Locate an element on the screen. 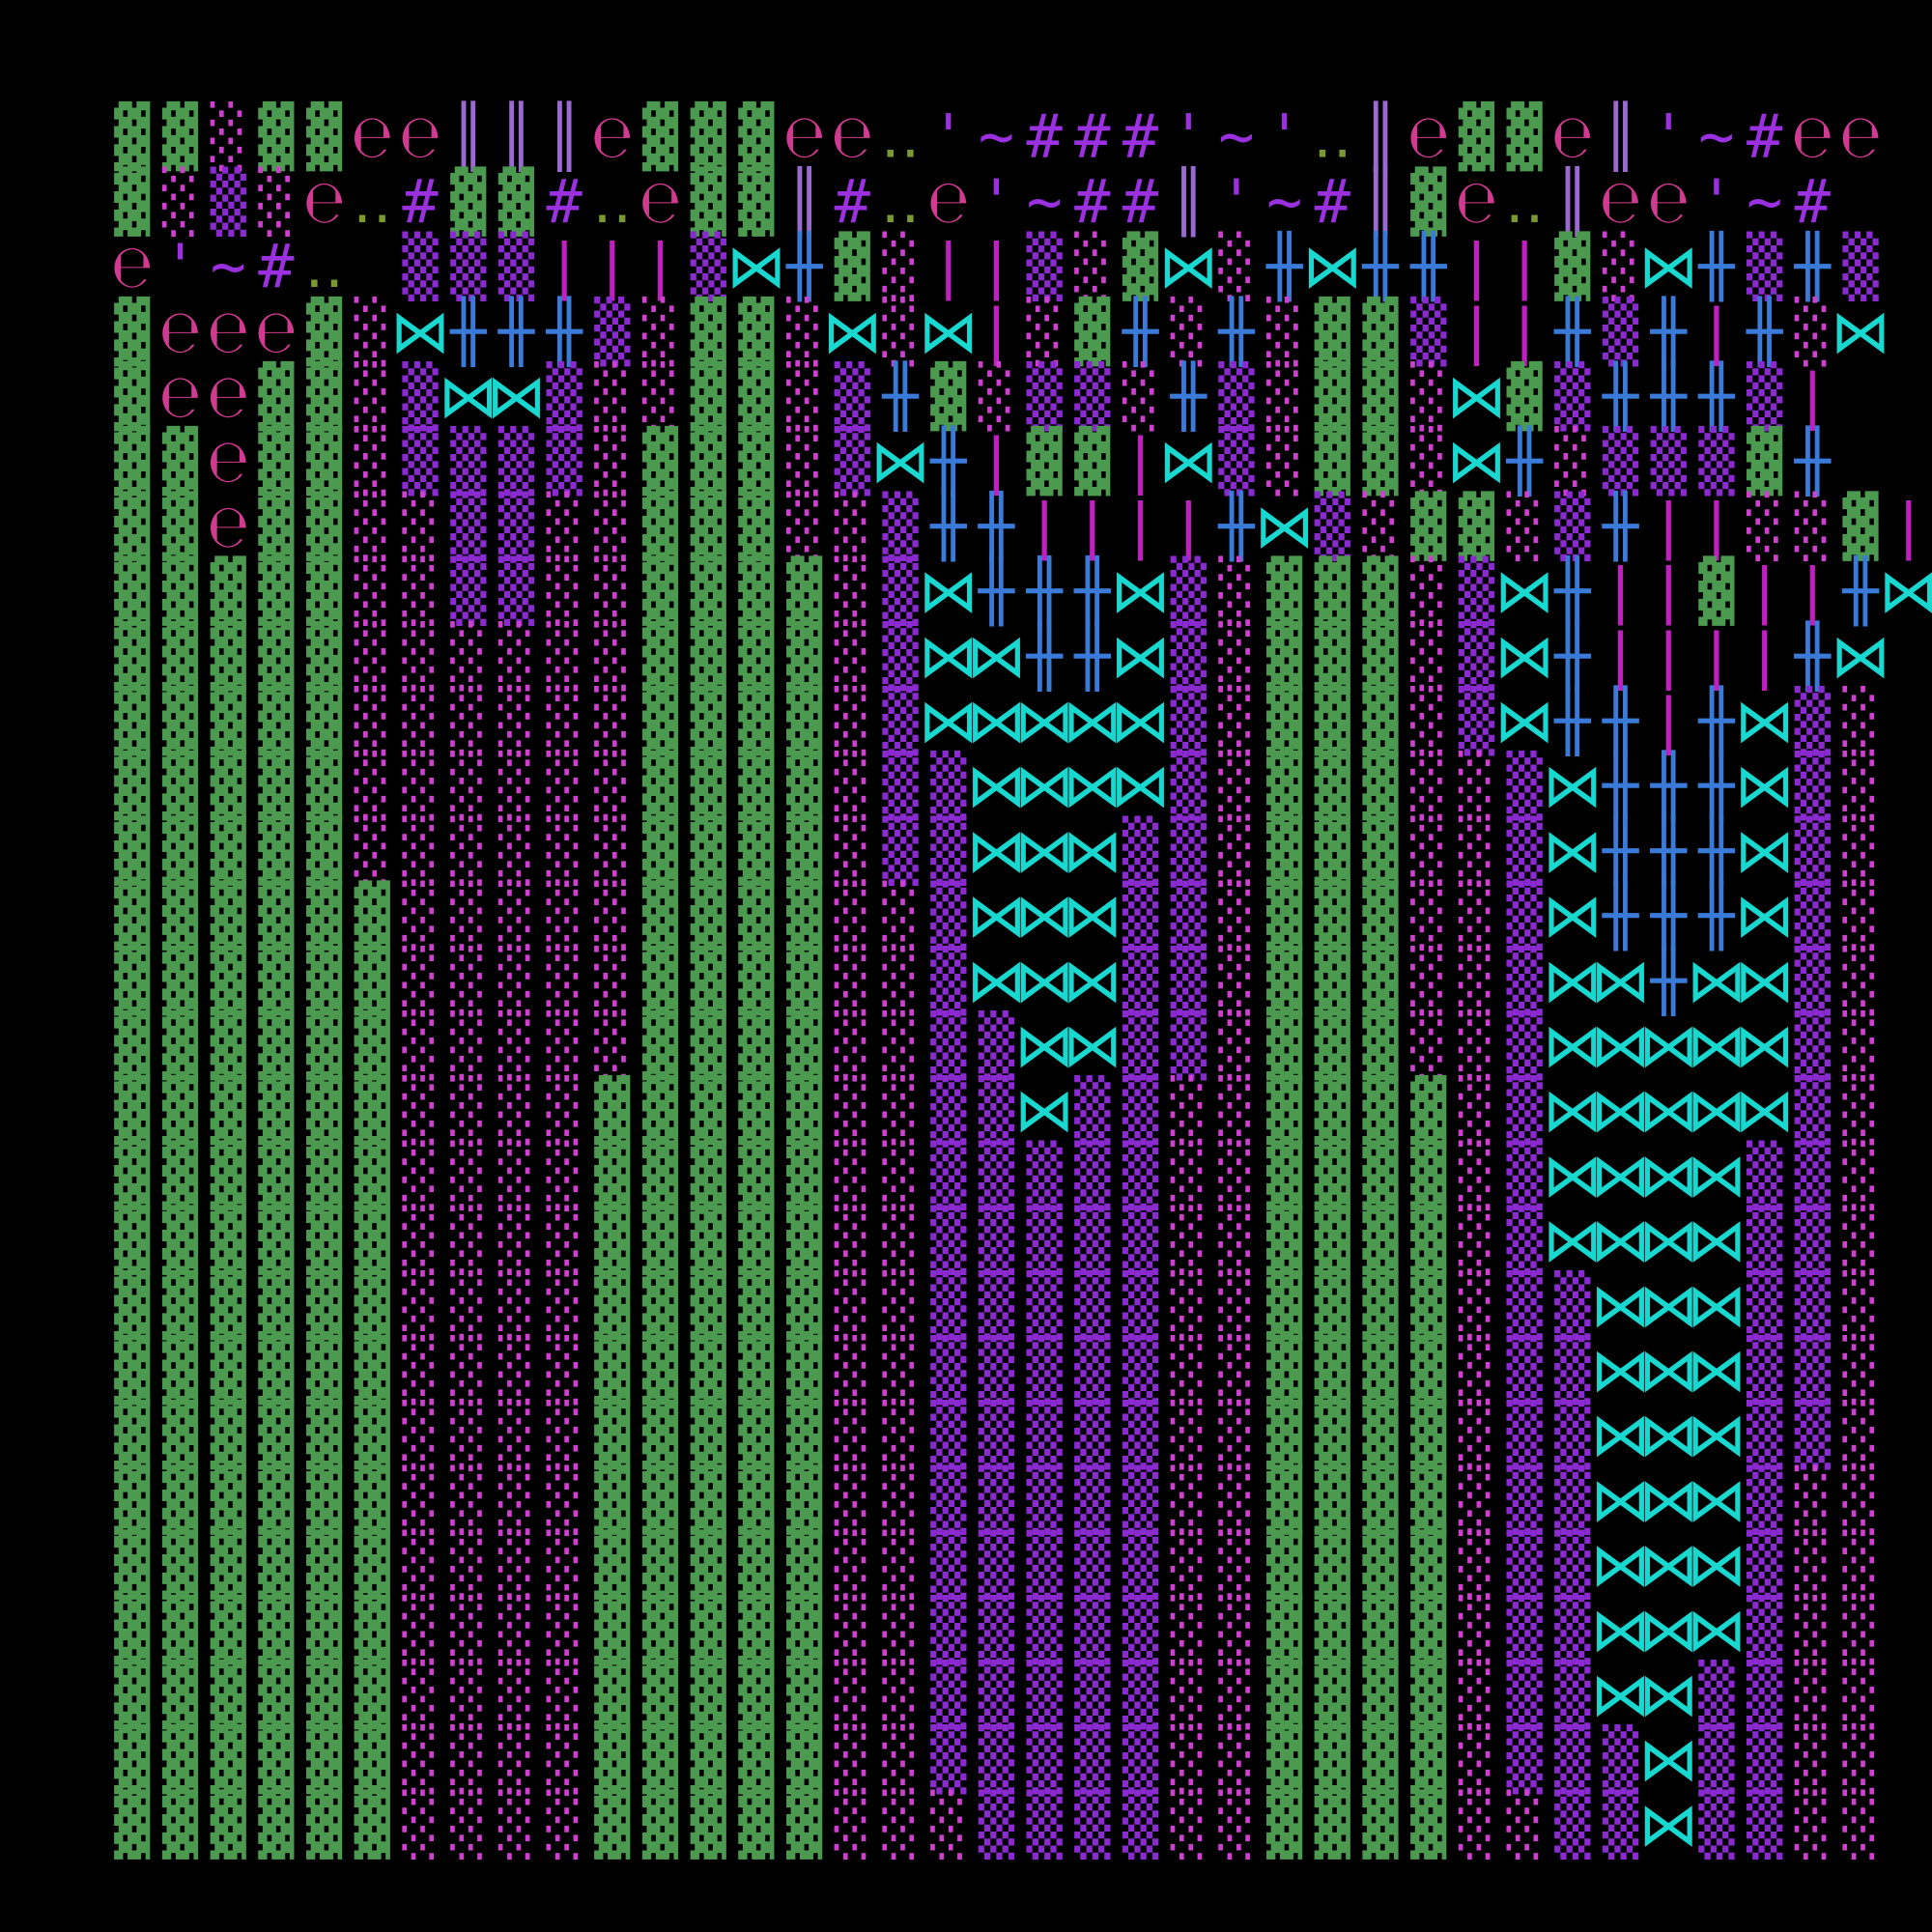 Image resolution: width=1932 pixels, height=1932 pixels. glyph: ~ is located at coordinates (996, 136).